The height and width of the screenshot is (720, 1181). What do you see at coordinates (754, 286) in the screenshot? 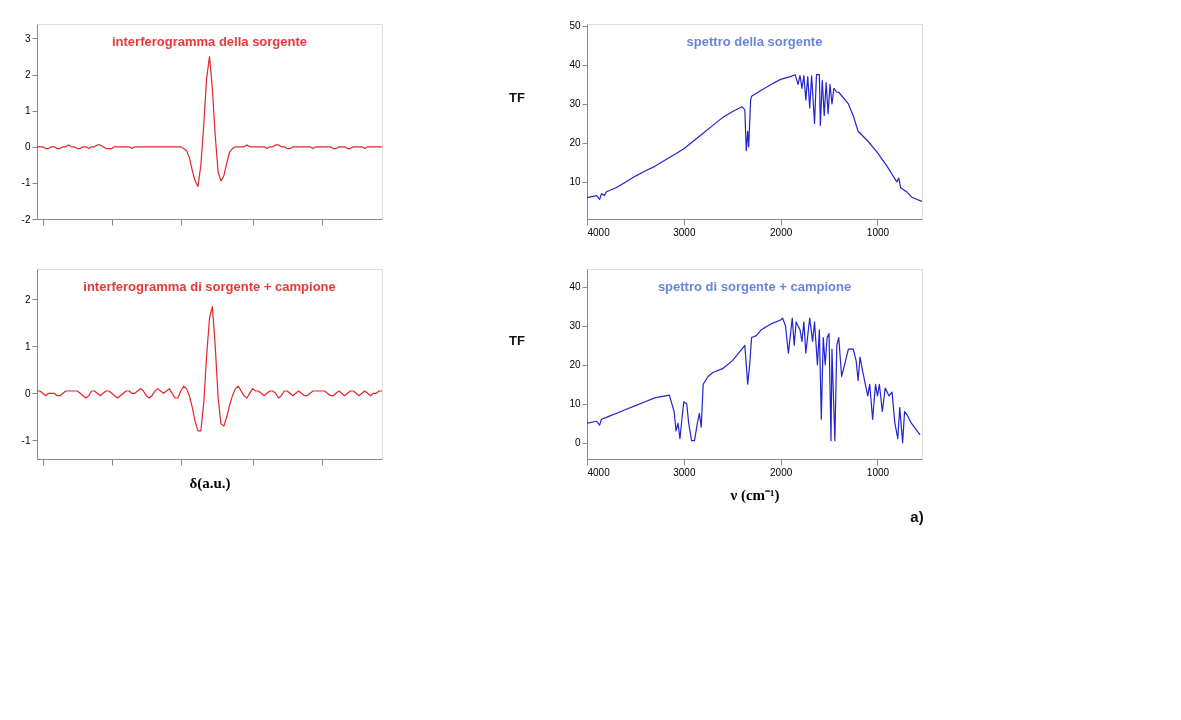
I see `text: spettro di sorgente + campione` at bounding box center [754, 286].